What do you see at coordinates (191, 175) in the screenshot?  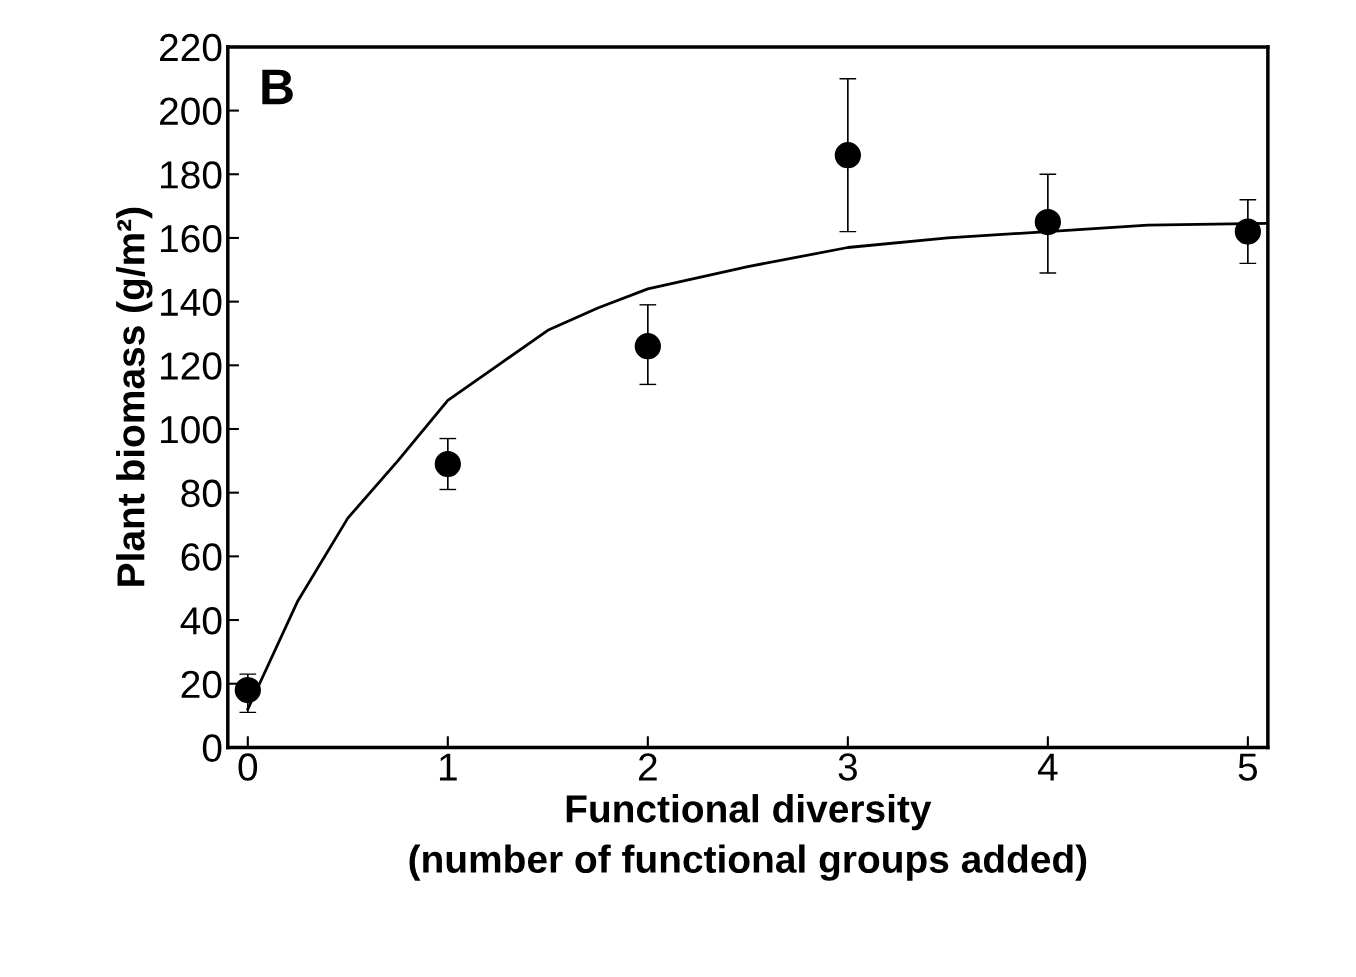 I see `y-tick-label: 180` at bounding box center [191, 175].